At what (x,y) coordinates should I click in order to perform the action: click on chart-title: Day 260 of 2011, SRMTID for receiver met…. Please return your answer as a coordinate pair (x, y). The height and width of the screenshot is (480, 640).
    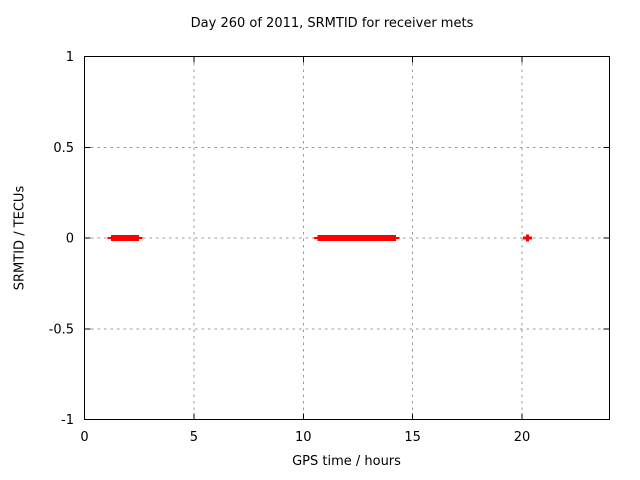
    Looking at the image, I should click on (332, 23).